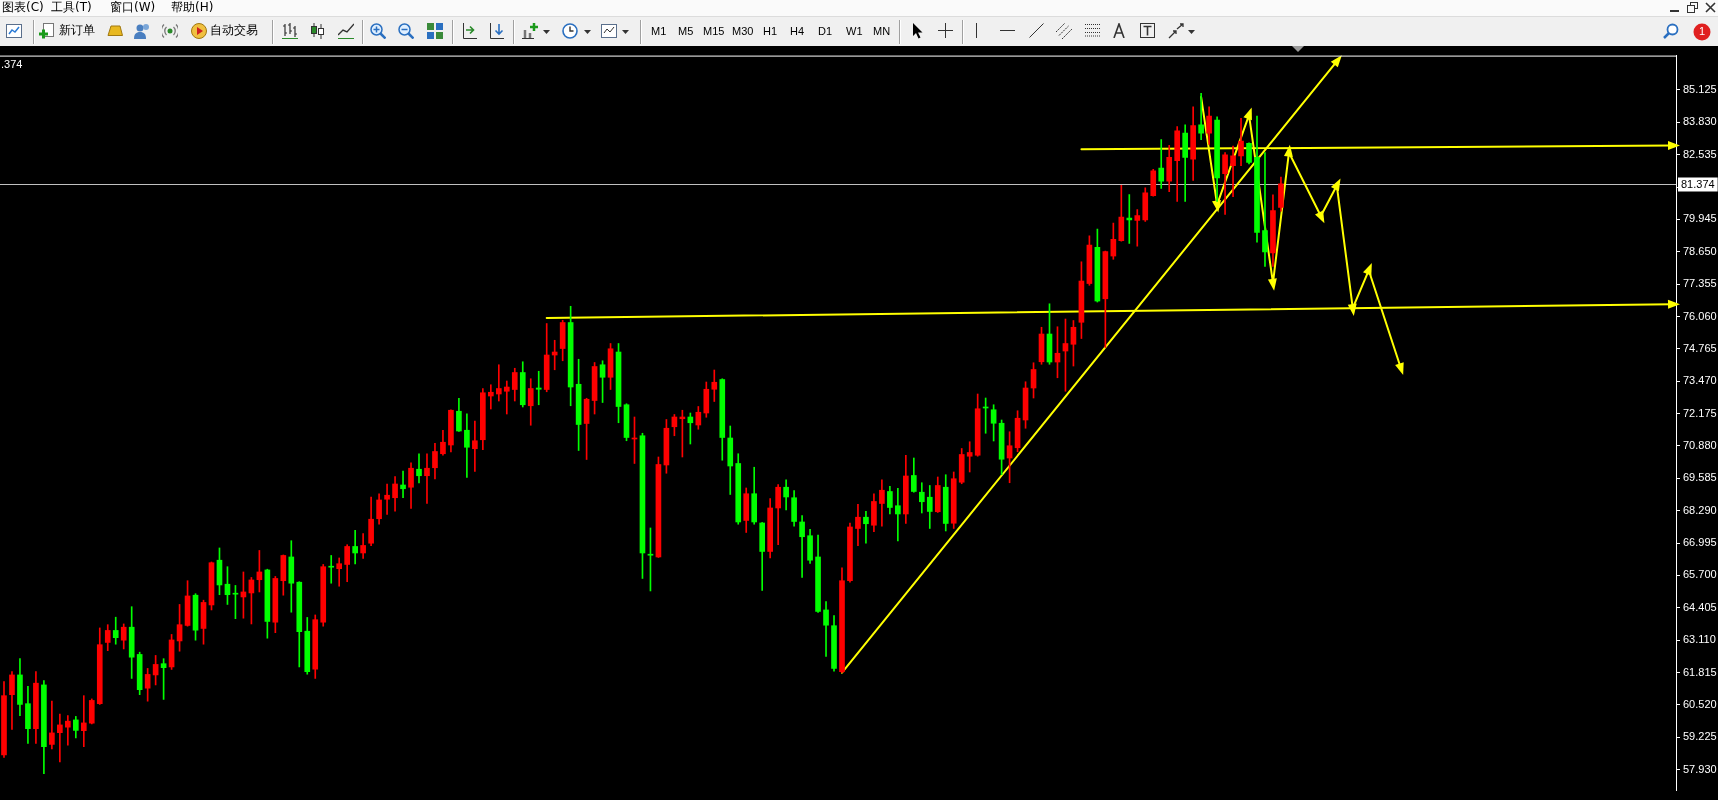 This screenshot has width=1718, height=800. What do you see at coordinates (743, 31) in the screenshot?
I see `text: M30` at bounding box center [743, 31].